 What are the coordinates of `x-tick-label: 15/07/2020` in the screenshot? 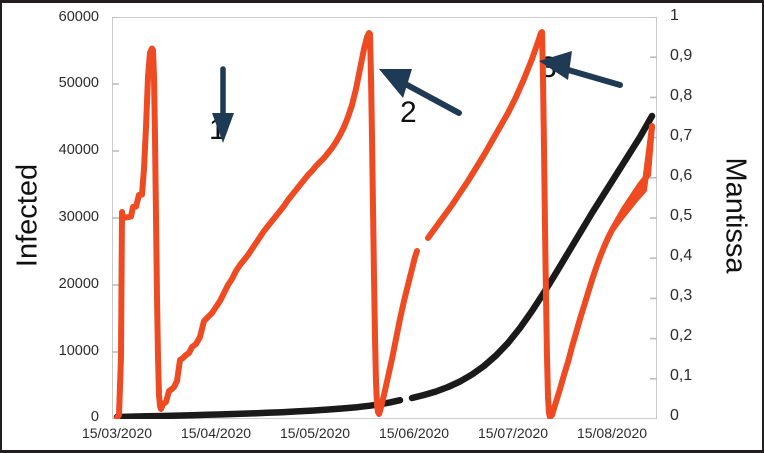 It's located at (513, 433).